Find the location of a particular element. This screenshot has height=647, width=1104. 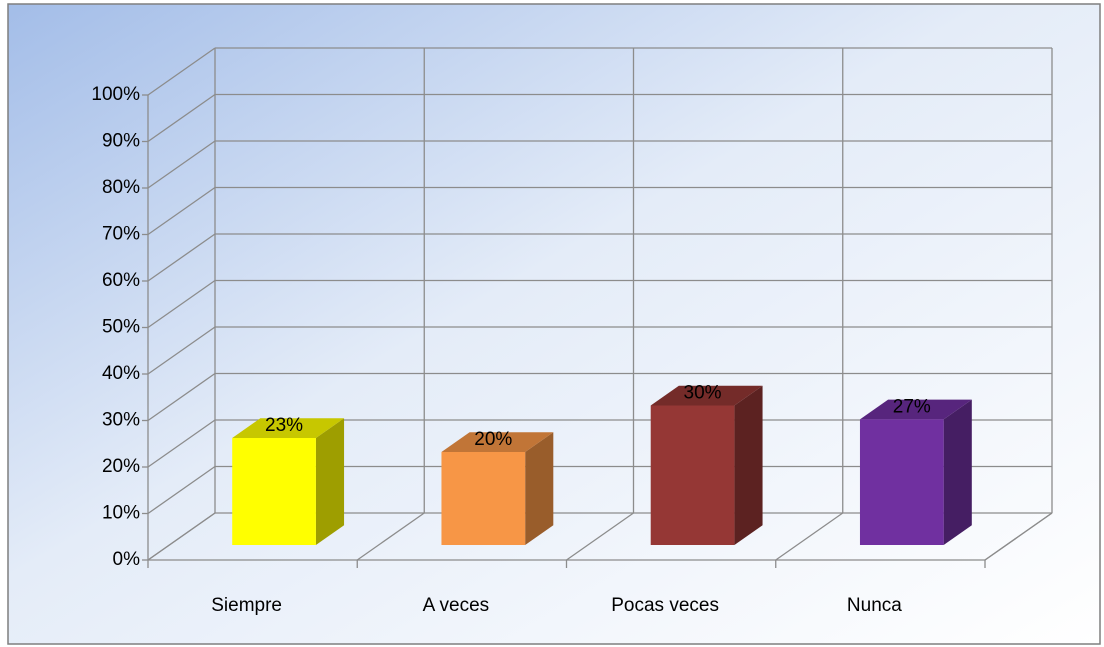

y-tick-label: 20% is located at coordinates (121, 466).